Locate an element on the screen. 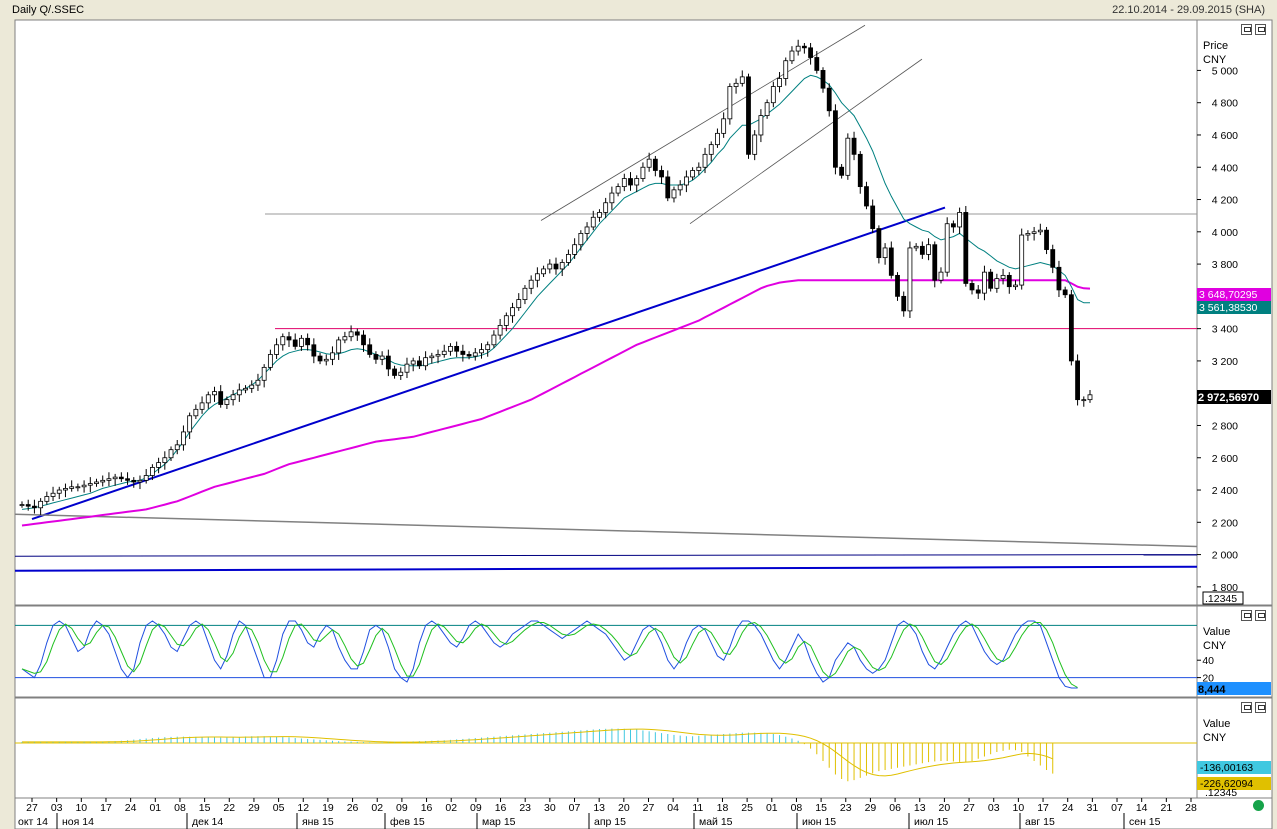 This screenshot has width=1277, height=829. x-day-label: 12 is located at coordinates (303, 808).